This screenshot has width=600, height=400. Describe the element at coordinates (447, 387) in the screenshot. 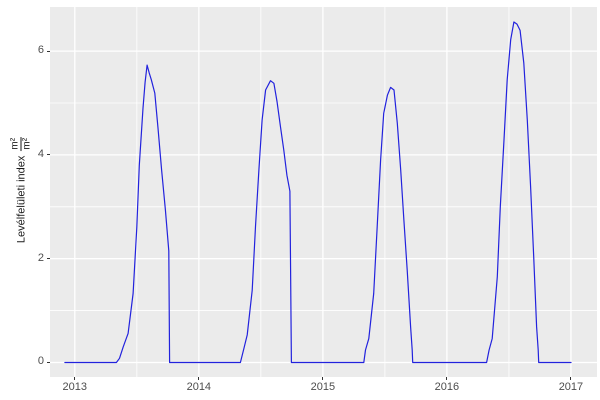

I see `x-tick-label: 2016` at that location.